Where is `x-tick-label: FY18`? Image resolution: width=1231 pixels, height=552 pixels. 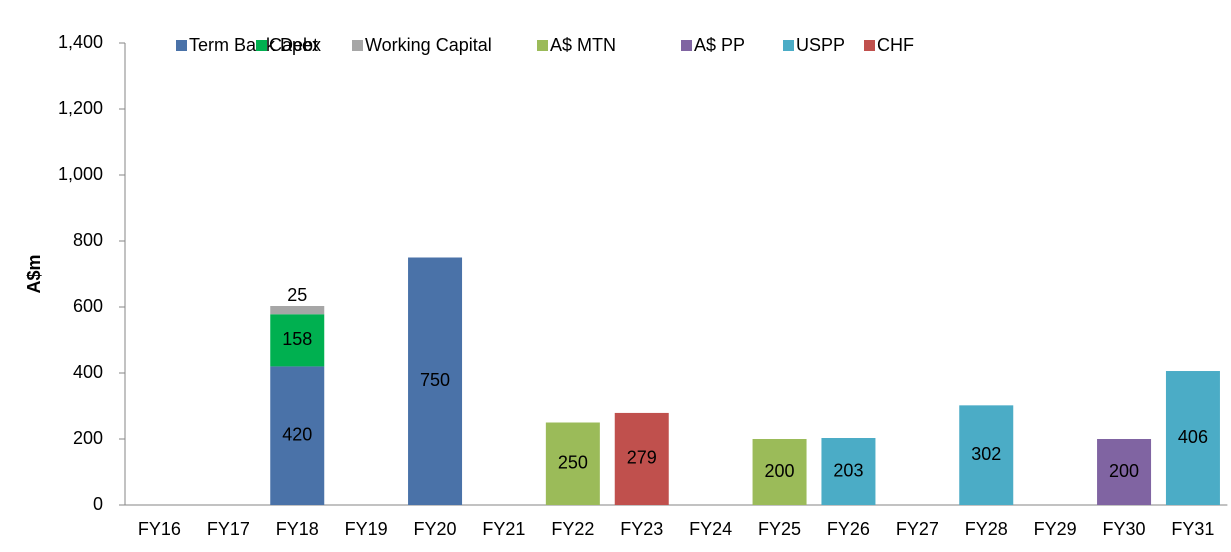
x-tick-label: FY18 is located at coordinates (297, 529).